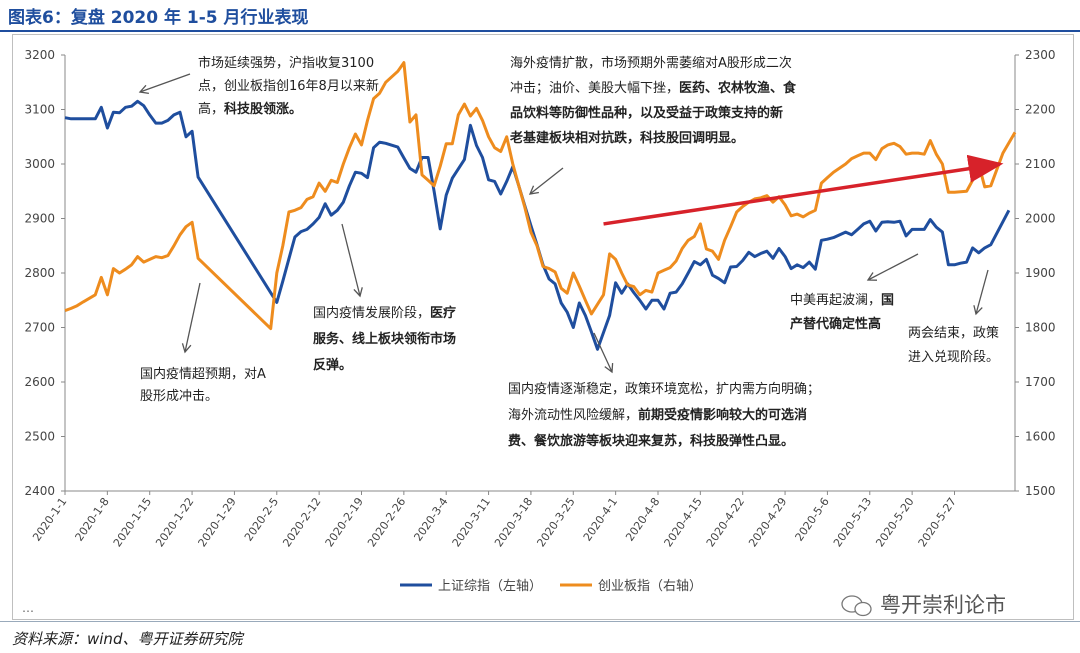 This screenshot has width=1080, height=653. Describe the element at coordinates (953, 333) in the screenshot. I see `annotation-segment: 两会结束，政策` at that location.